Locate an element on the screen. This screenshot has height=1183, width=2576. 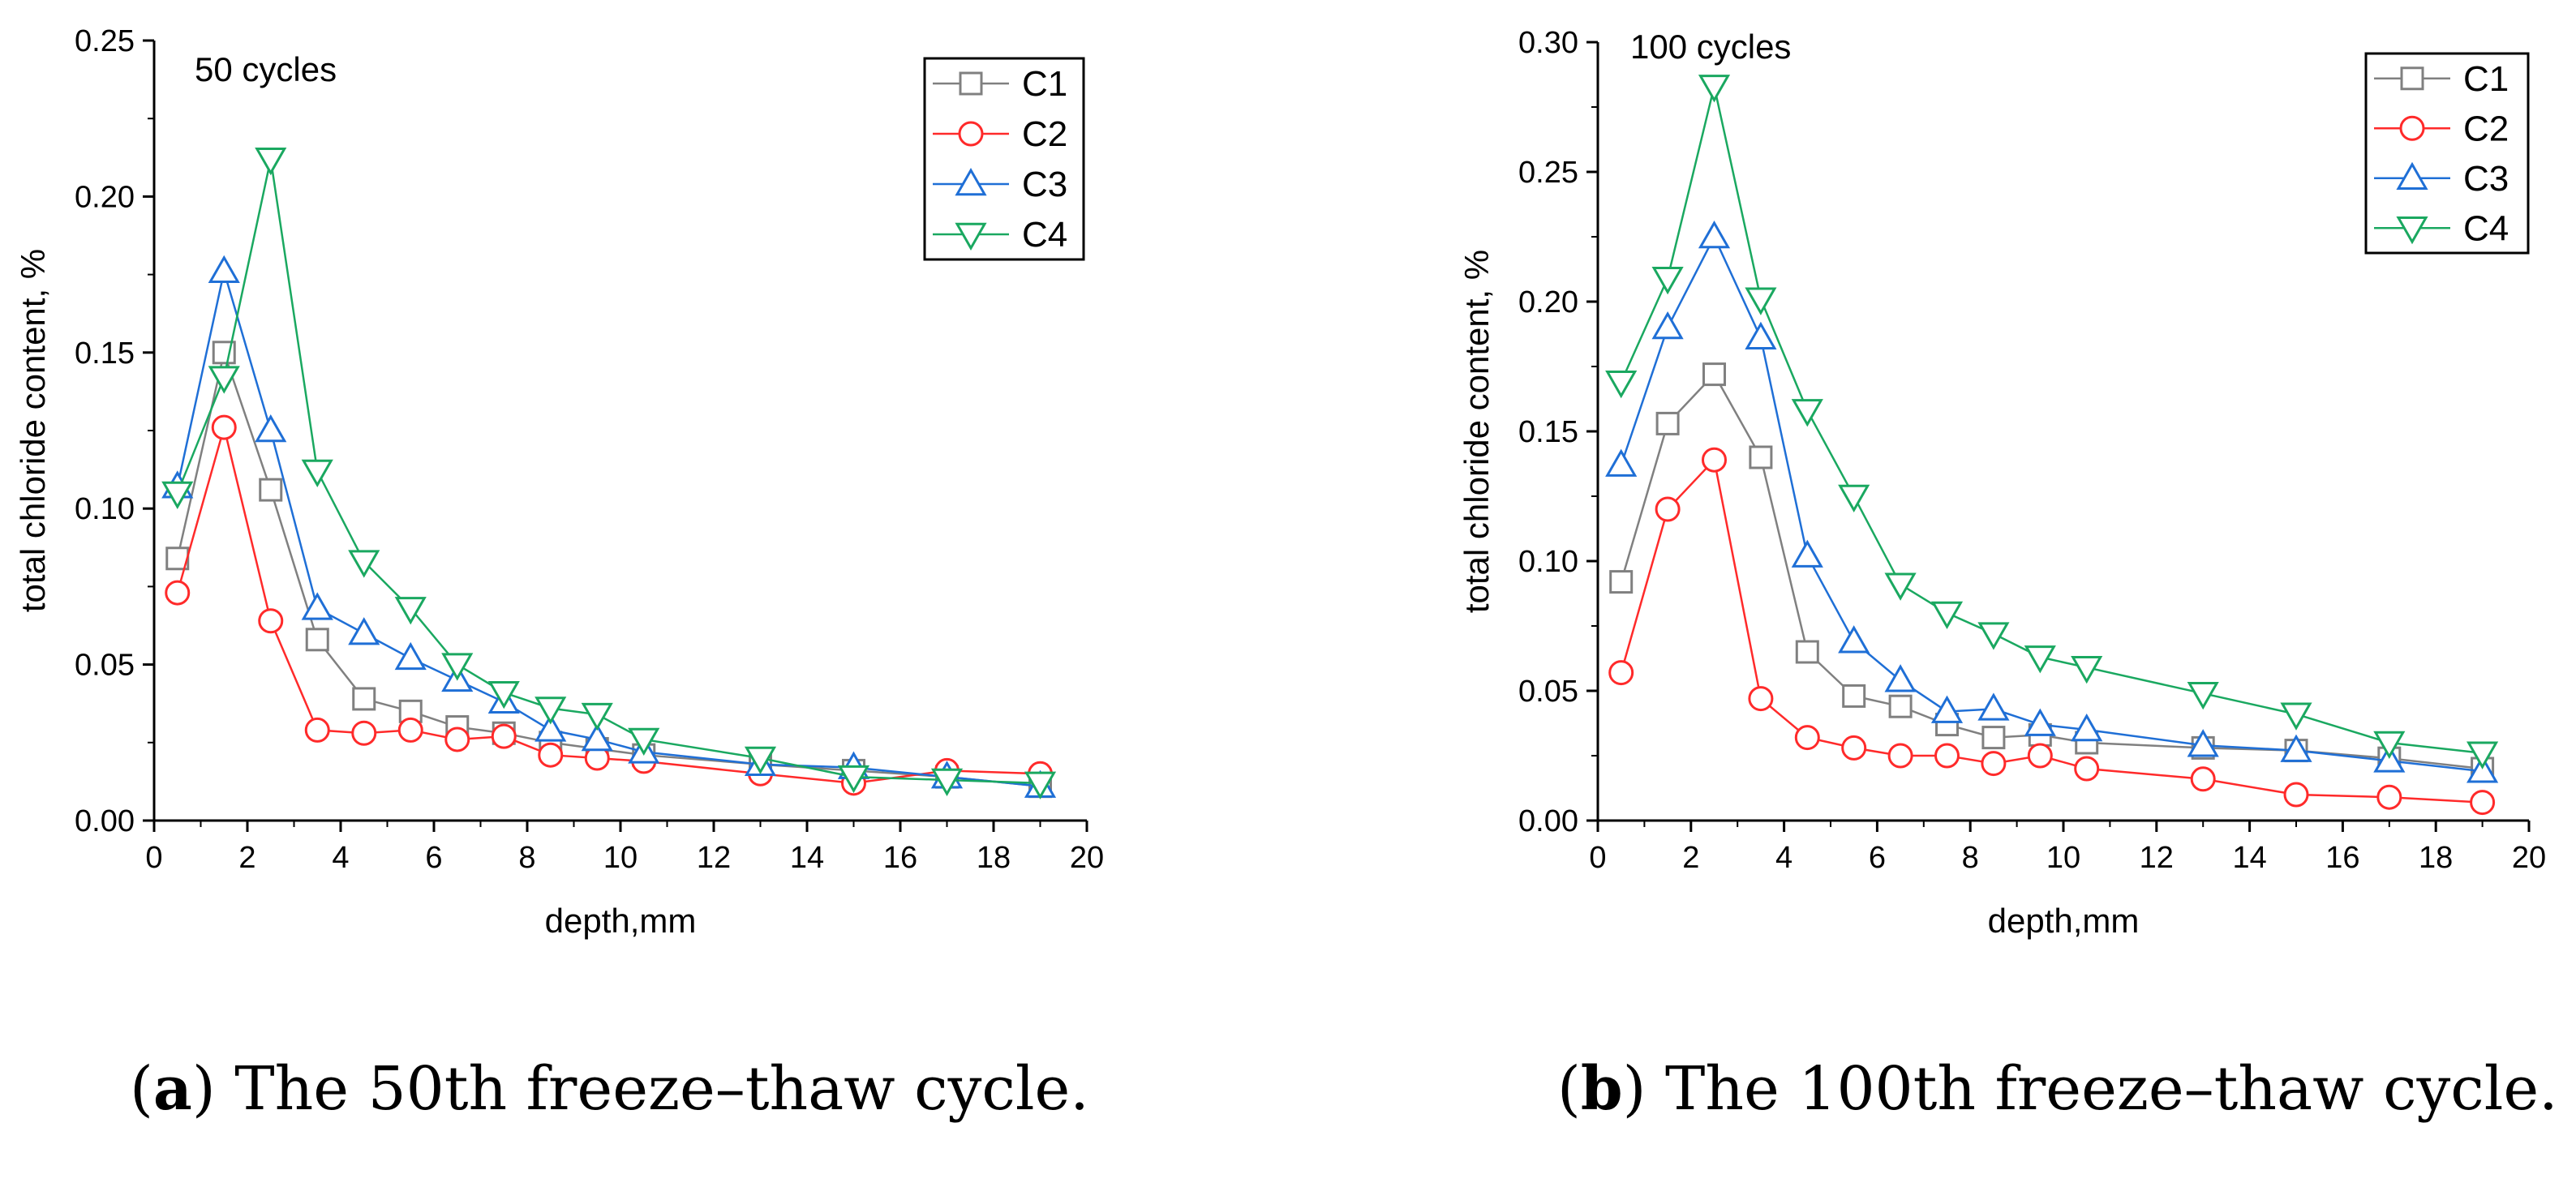
caption-b: (b) The 100th freeze–thaw cycle. is located at coordinates (2057, 1089).